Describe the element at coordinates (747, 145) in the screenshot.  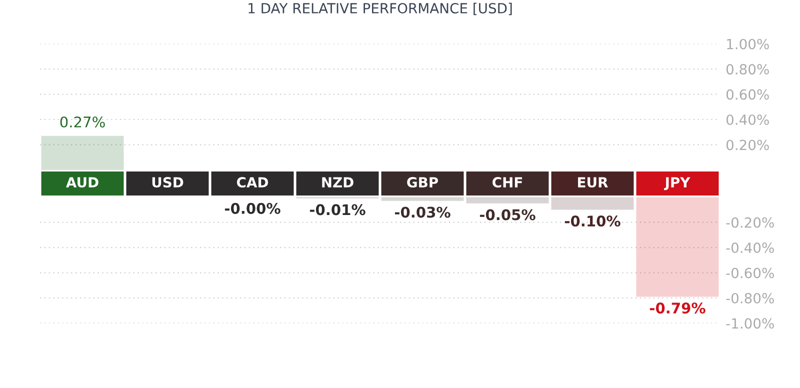
I see `y-tick-label: 0.20%` at that location.